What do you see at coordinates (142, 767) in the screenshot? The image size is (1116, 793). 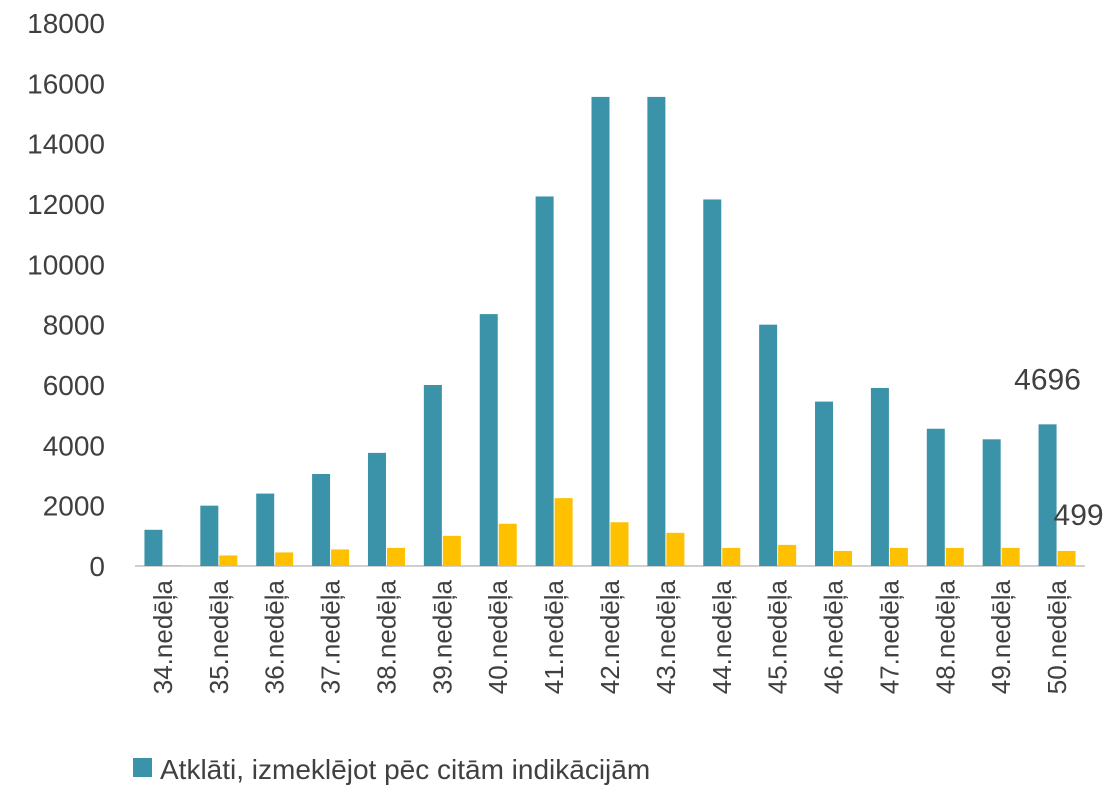 I see `legend-swatch` at bounding box center [142, 767].